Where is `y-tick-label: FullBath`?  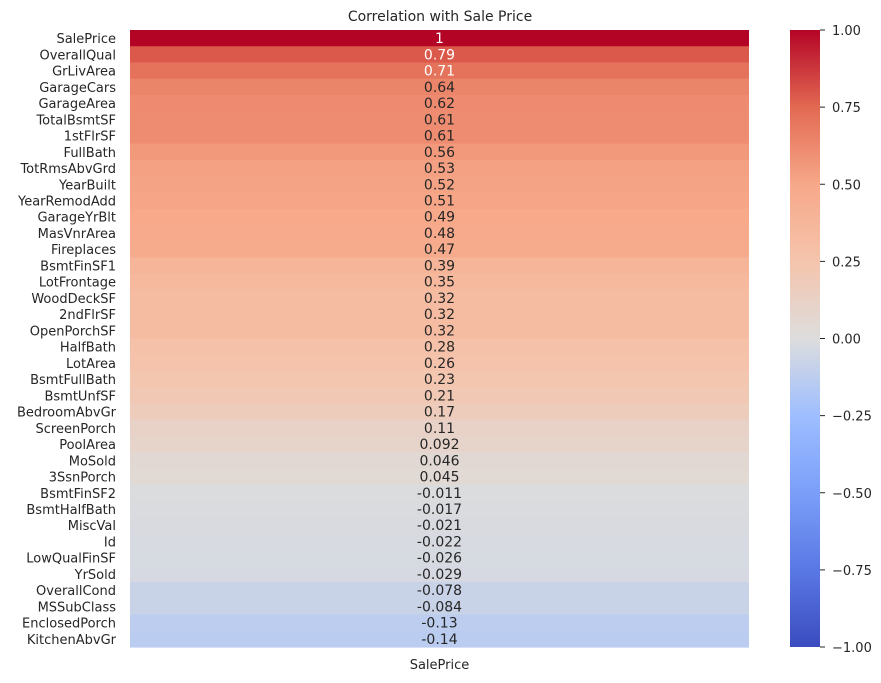
y-tick-label: FullBath is located at coordinates (90, 153).